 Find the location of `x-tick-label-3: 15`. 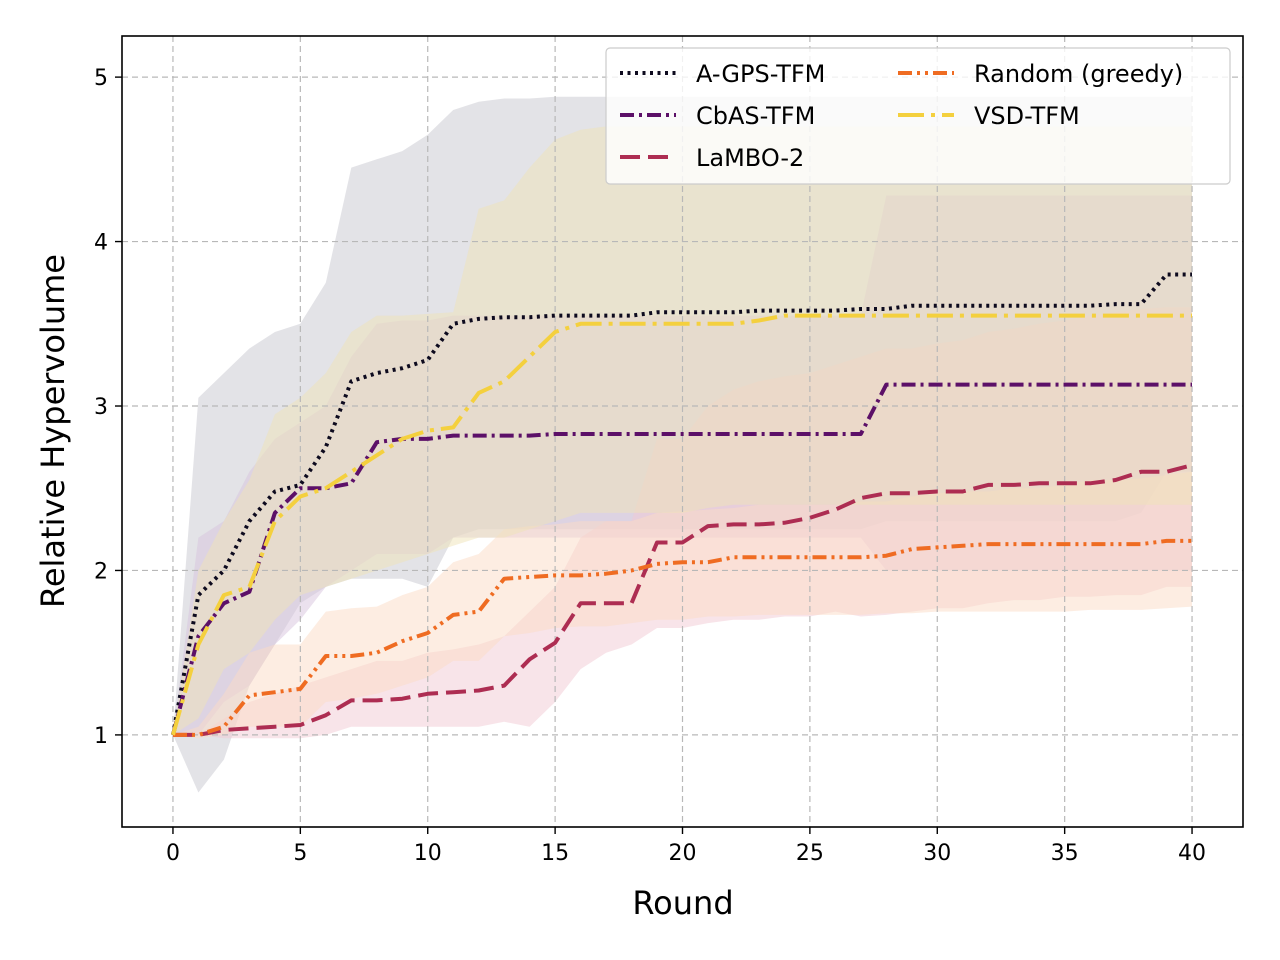

x-tick-label-3: 15 is located at coordinates (555, 853).